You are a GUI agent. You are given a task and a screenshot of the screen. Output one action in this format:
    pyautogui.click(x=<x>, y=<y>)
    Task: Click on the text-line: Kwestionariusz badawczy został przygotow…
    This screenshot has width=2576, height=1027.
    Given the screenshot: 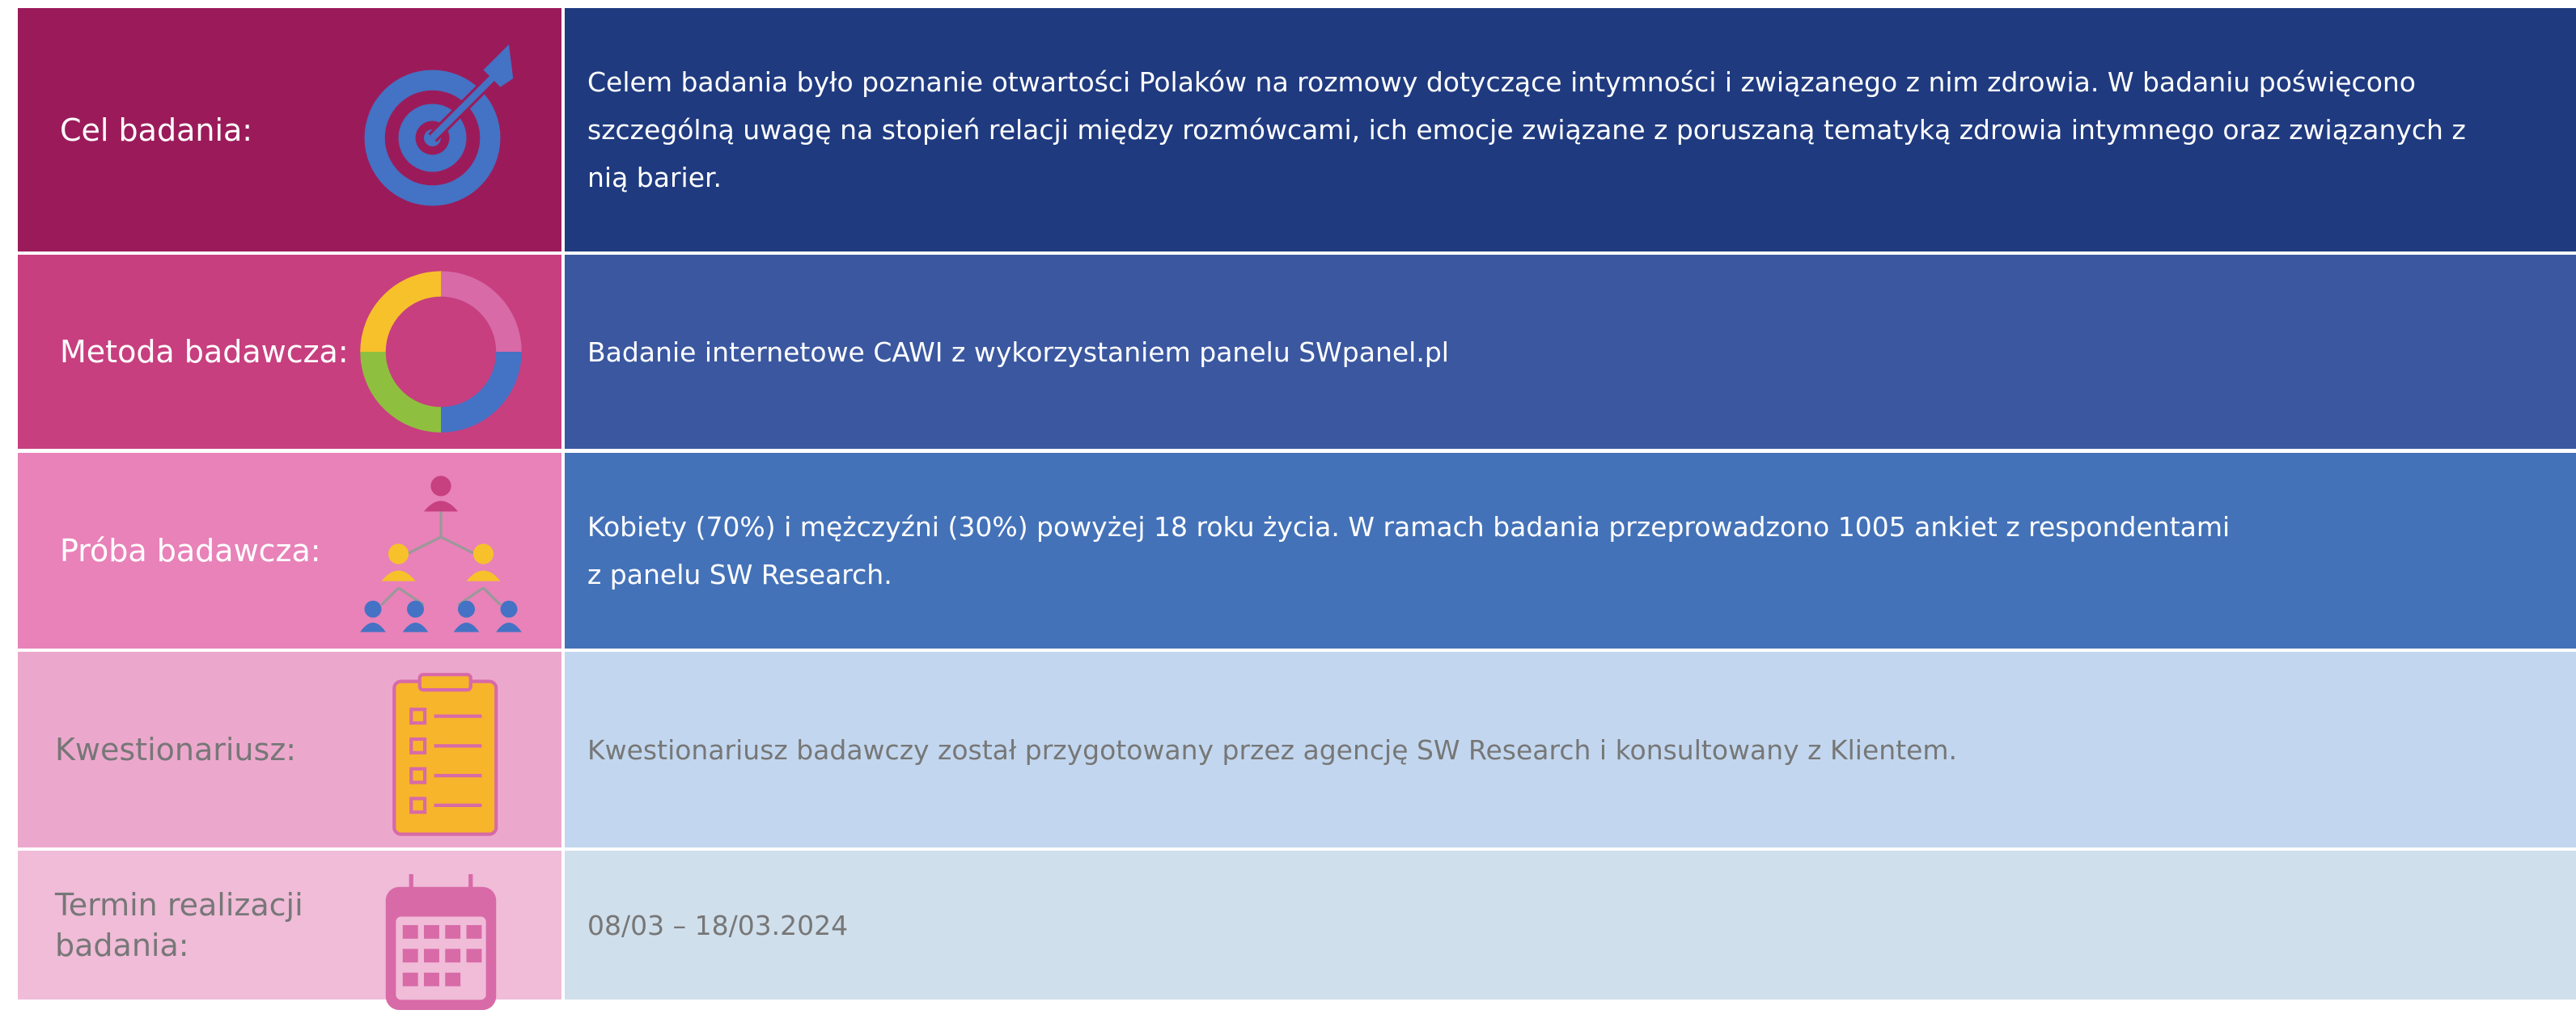 What is the action you would take?
    pyautogui.click(x=1272, y=750)
    